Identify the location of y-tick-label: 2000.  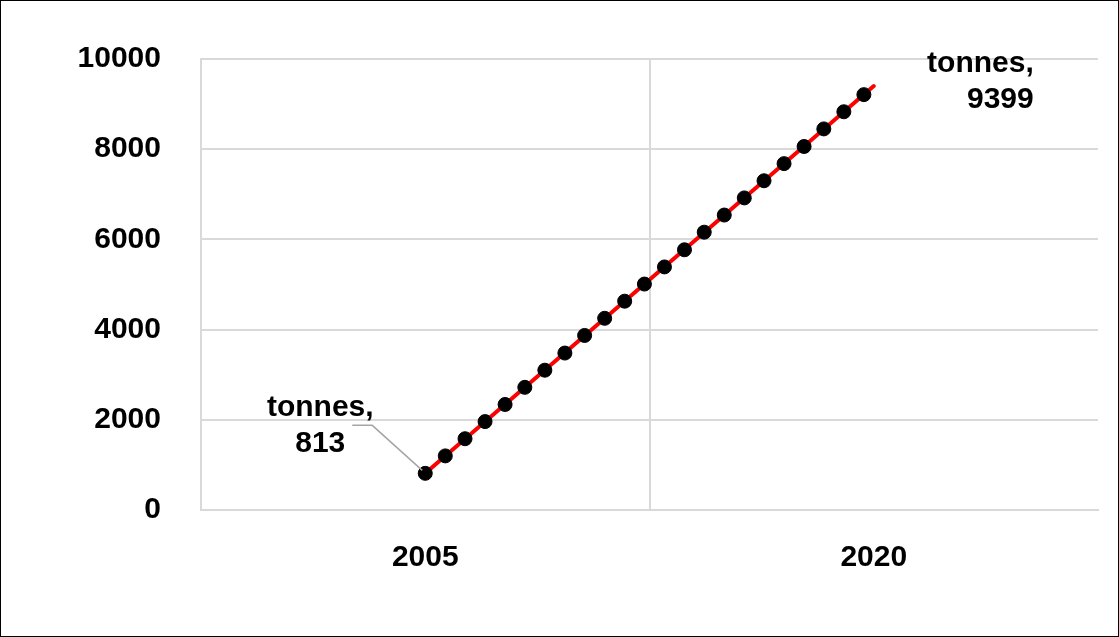
(127, 418).